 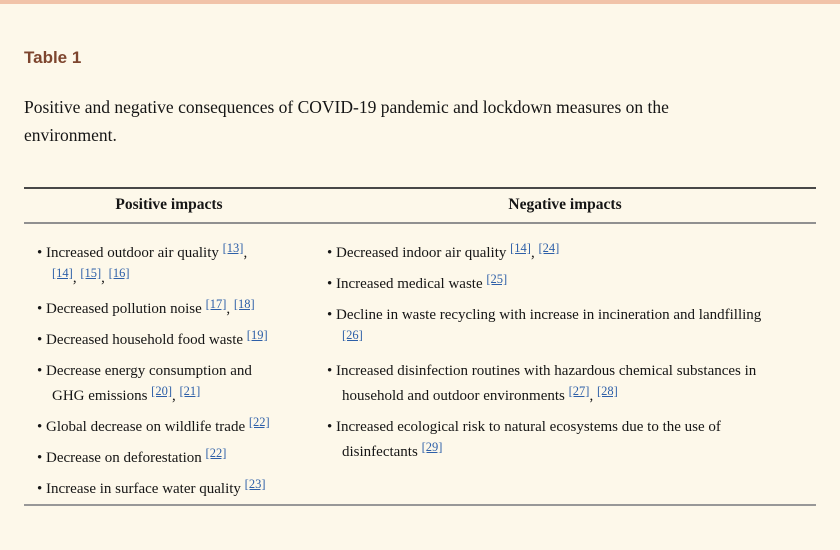 What do you see at coordinates (382, 452) in the screenshot?
I see `item-text: disinfectants` at bounding box center [382, 452].